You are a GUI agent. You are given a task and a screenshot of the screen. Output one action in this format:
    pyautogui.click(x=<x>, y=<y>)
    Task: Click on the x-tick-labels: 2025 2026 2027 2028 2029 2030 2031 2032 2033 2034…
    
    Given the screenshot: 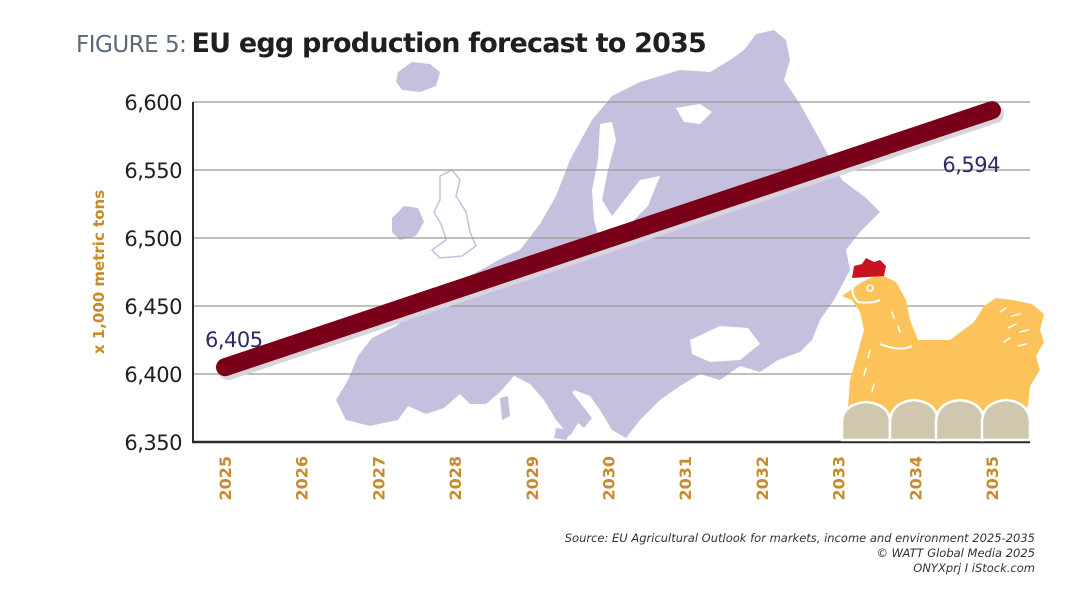 What is the action you would take?
    pyautogui.click(x=609, y=478)
    